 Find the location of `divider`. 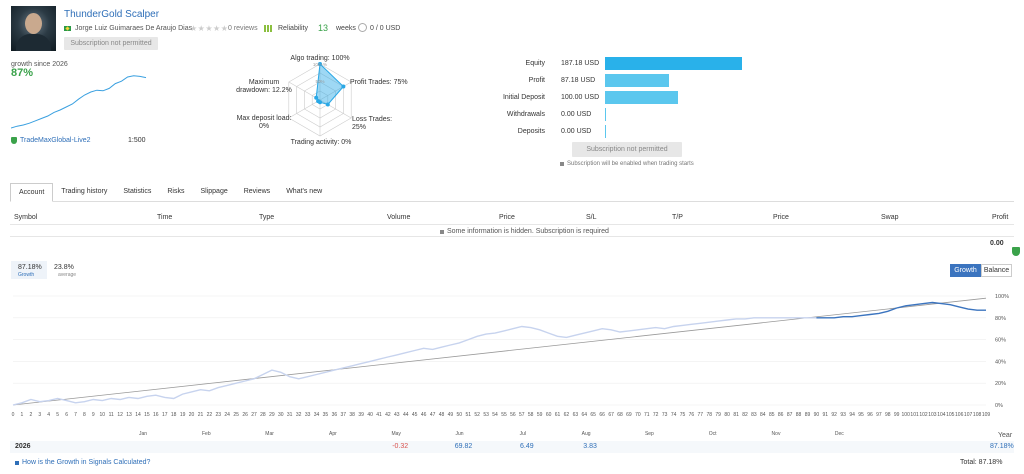

divider is located at coordinates (512, 224).